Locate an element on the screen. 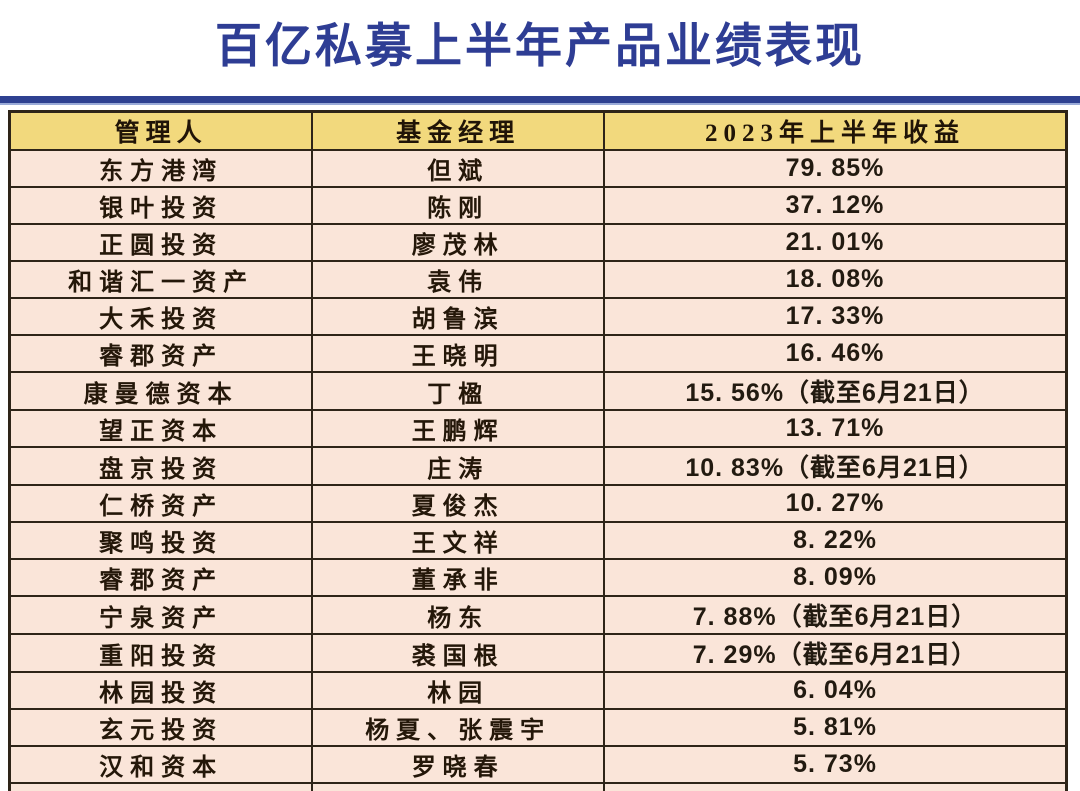  table-row: 望正资本 王鹏辉 13. 71% is located at coordinates (538, 428).